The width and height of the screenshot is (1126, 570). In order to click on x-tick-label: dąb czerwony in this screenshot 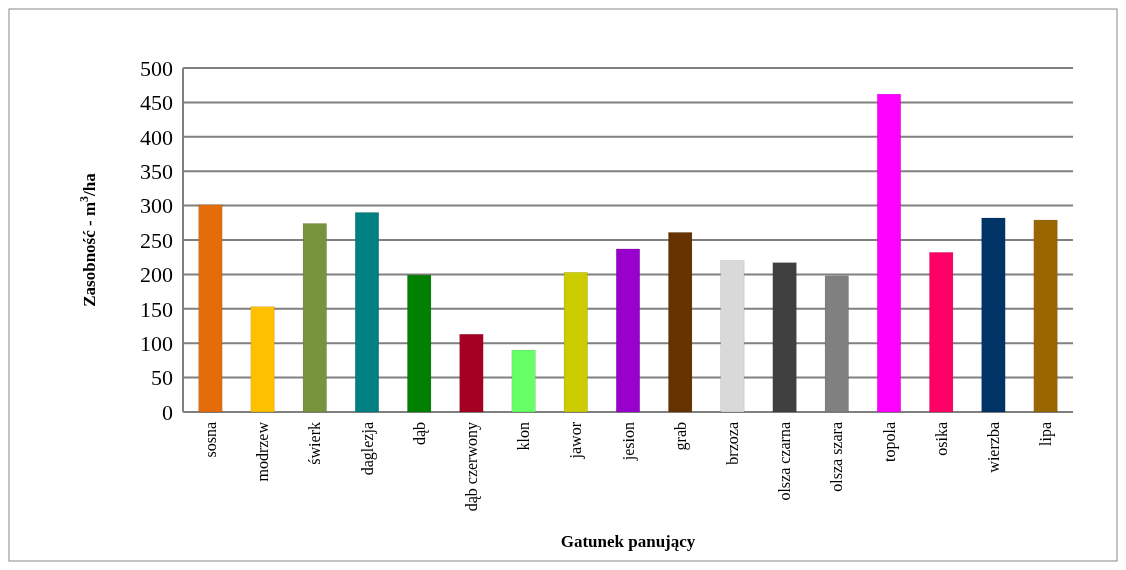, I will do `click(472, 467)`.